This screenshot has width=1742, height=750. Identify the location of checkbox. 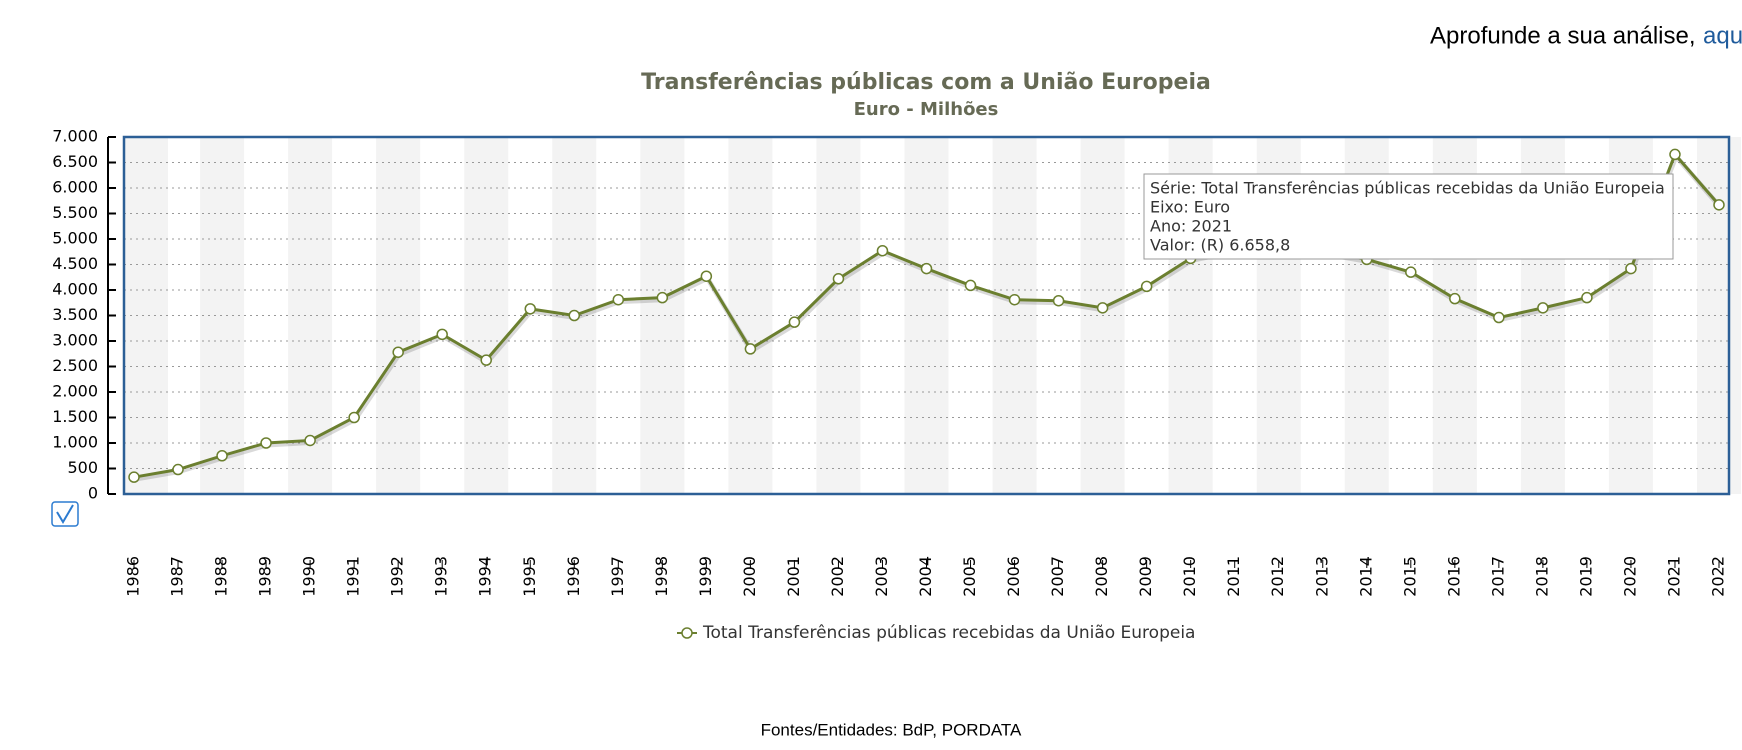
(65, 514).